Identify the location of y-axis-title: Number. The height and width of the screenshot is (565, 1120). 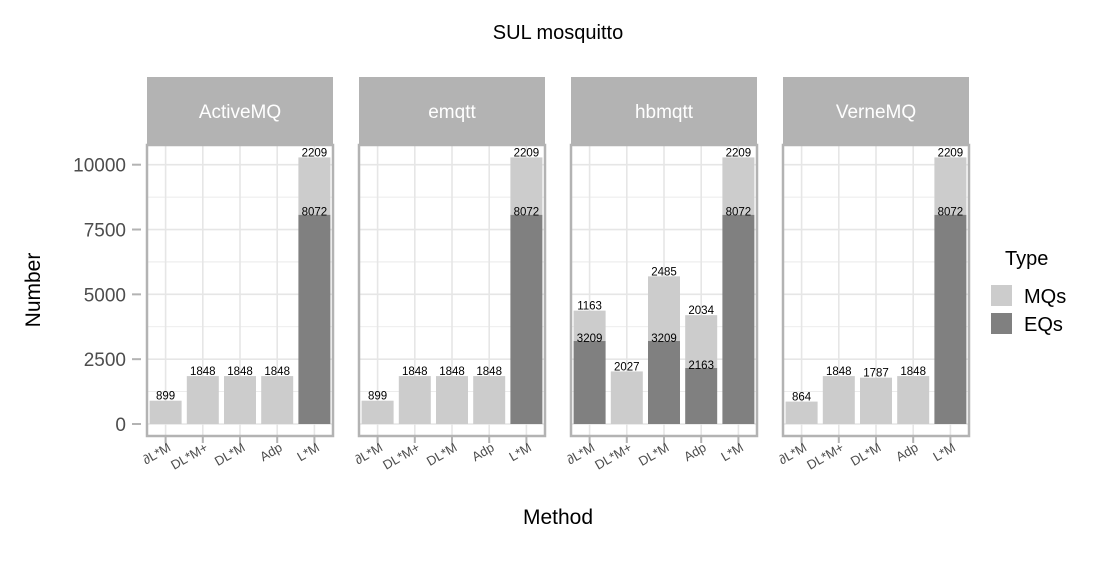
(33, 290).